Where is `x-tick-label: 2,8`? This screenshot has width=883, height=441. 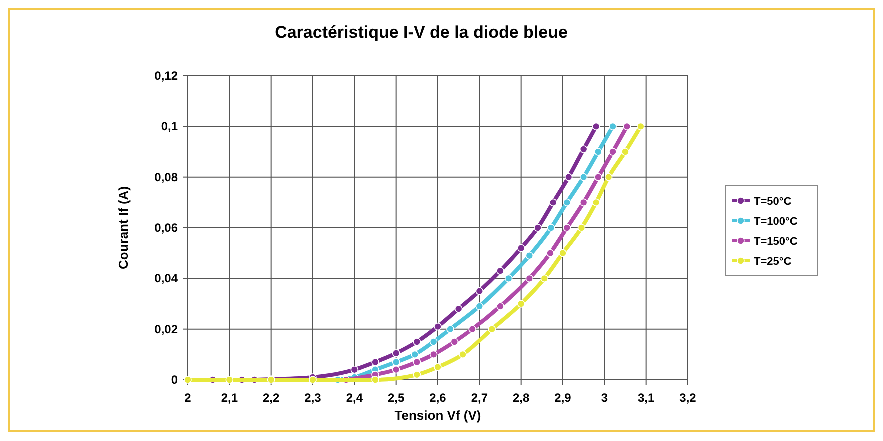 x-tick-label: 2,8 is located at coordinates (521, 398).